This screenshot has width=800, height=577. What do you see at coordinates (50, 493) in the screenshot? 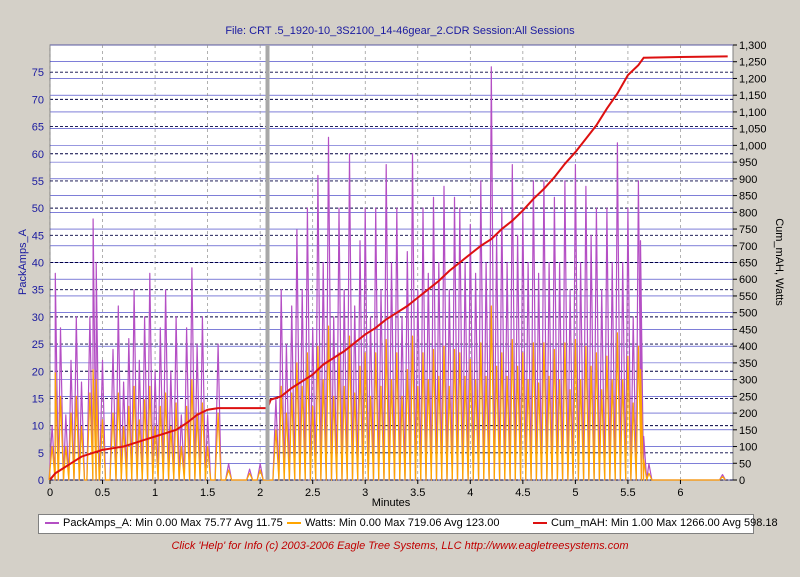
I see `x-tick-label: 0` at bounding box center [50, 493].